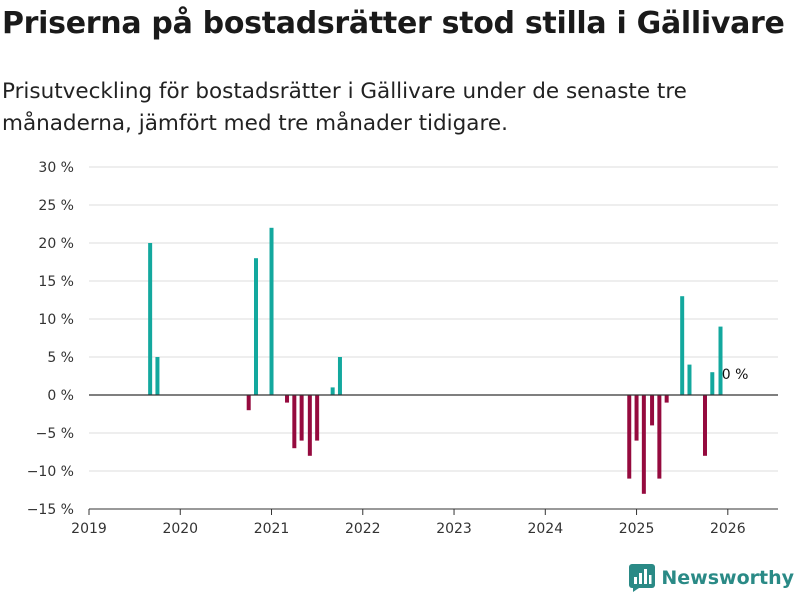  What do you see at coordinates (180, 529) in the screenshot?
I see `x-tick-label: 2020` at bounding box center [180, 529].